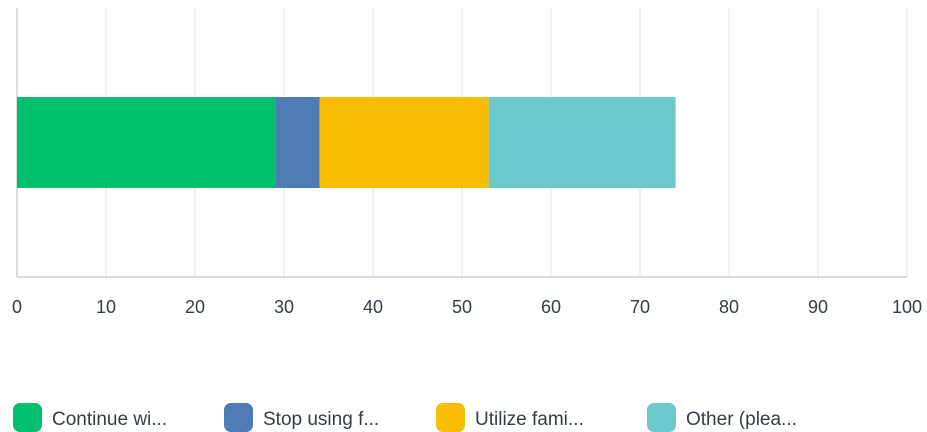 The width and height of the screenshot is (927, 432). I want to click on x-tick-label-50: 50, so click(462, 307).